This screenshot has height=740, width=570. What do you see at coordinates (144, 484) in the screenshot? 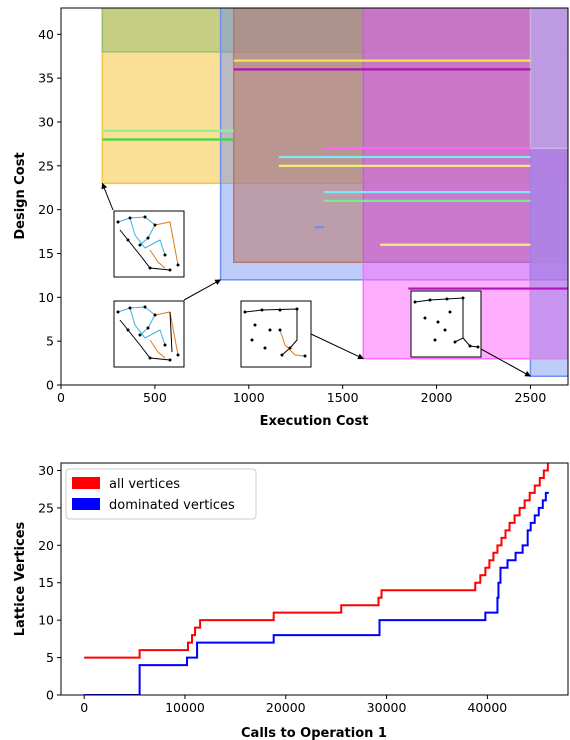
I see `legend-label-all: all vertices` at bounding box center [144, 484].